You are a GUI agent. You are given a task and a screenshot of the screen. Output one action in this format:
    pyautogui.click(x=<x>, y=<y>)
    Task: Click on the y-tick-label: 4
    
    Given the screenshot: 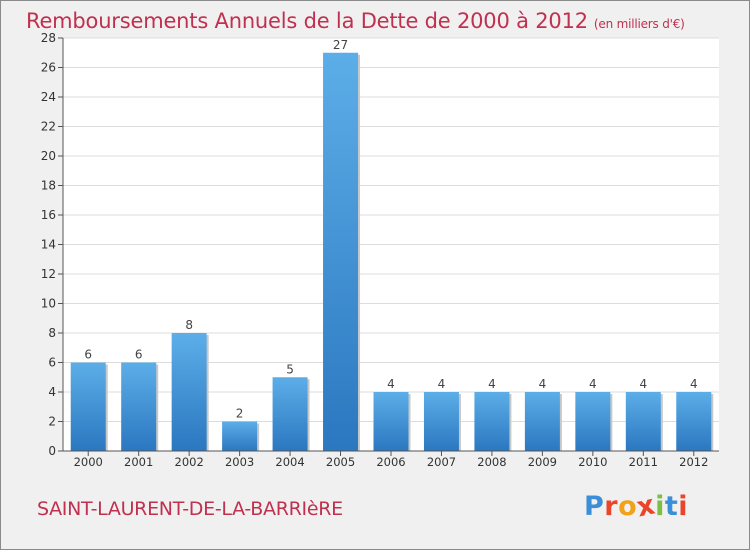 What is the action you would take?
    pyautogui.click(x=52, y=392)
    